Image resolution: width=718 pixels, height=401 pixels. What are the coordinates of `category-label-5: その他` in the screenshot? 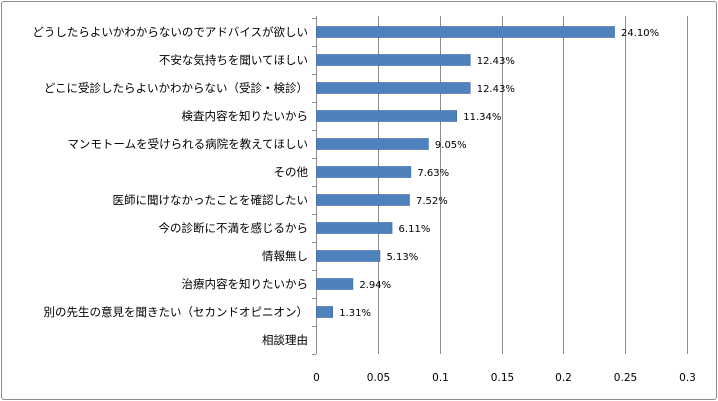 It's located at (291, 172).